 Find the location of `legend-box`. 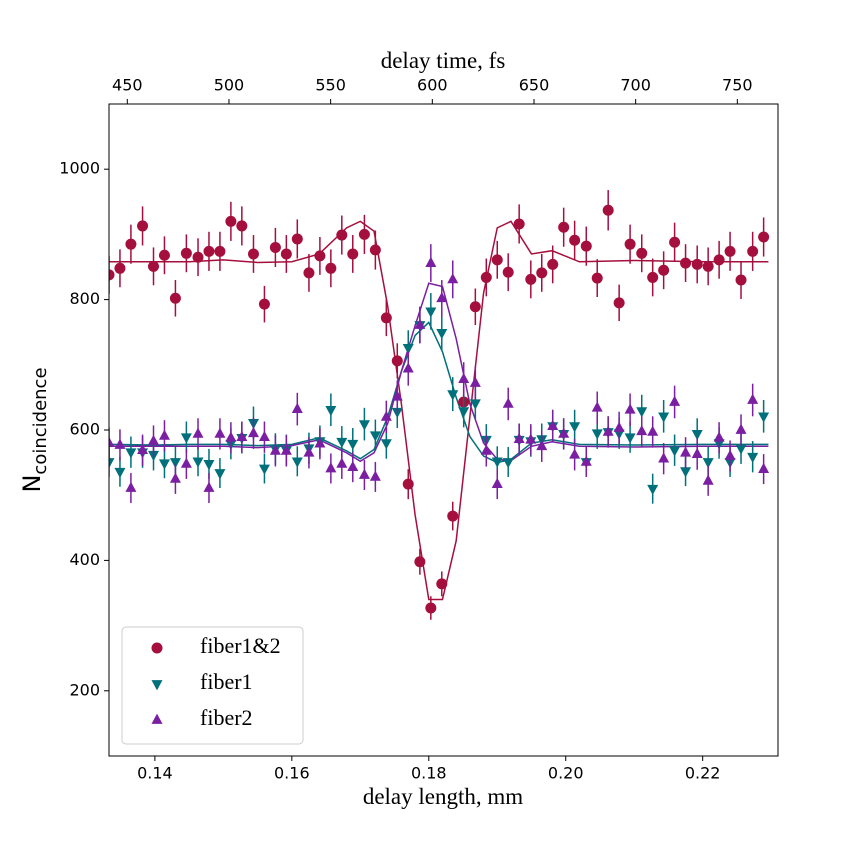

legend-box is located at coordinates (212, 685).